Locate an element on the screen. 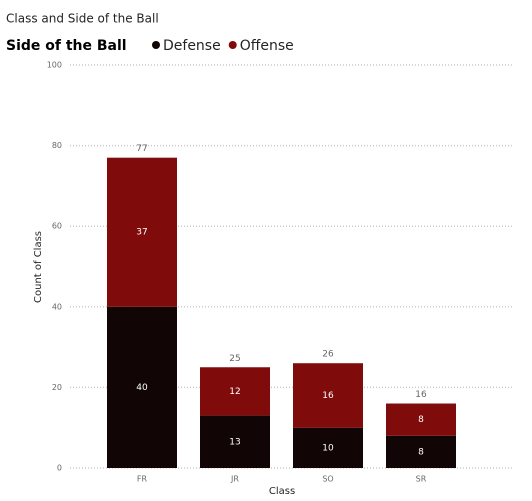 Image resolution: width=532 pixels, height=501 pixels. data-label: 40 is located at coordinates (142, 388).